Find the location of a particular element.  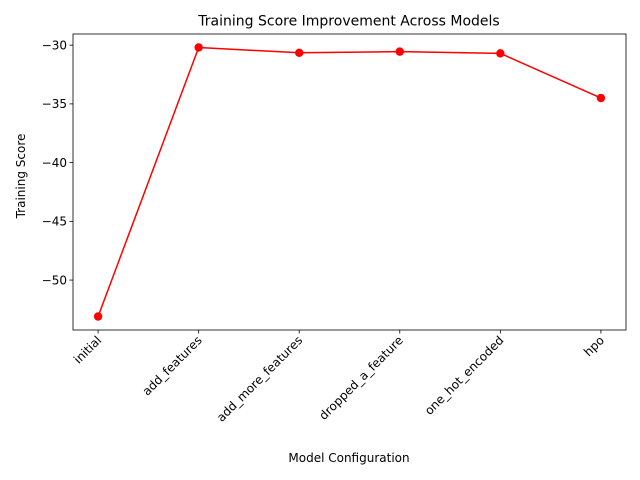

data-point-one_hot_encoded is located at coordinates (500, 53).